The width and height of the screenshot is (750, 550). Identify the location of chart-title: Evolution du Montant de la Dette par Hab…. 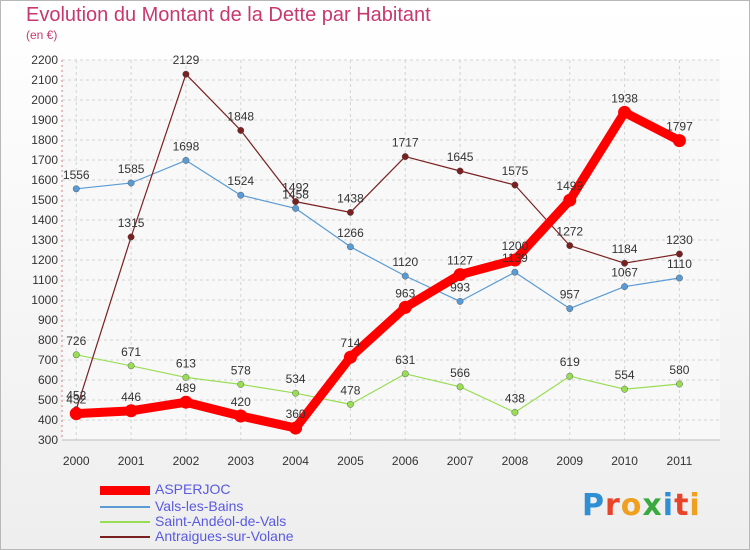
(228, 15).